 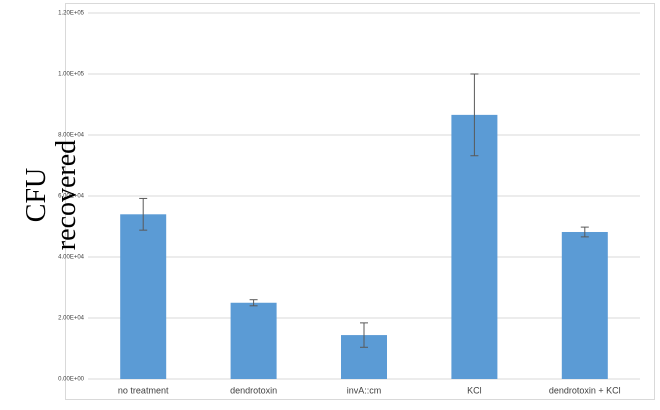 What do you see at coordinates (364, 390) in the screenshot?
I see `x-tick-label: invA::cm` at bounding box center [364, 390].